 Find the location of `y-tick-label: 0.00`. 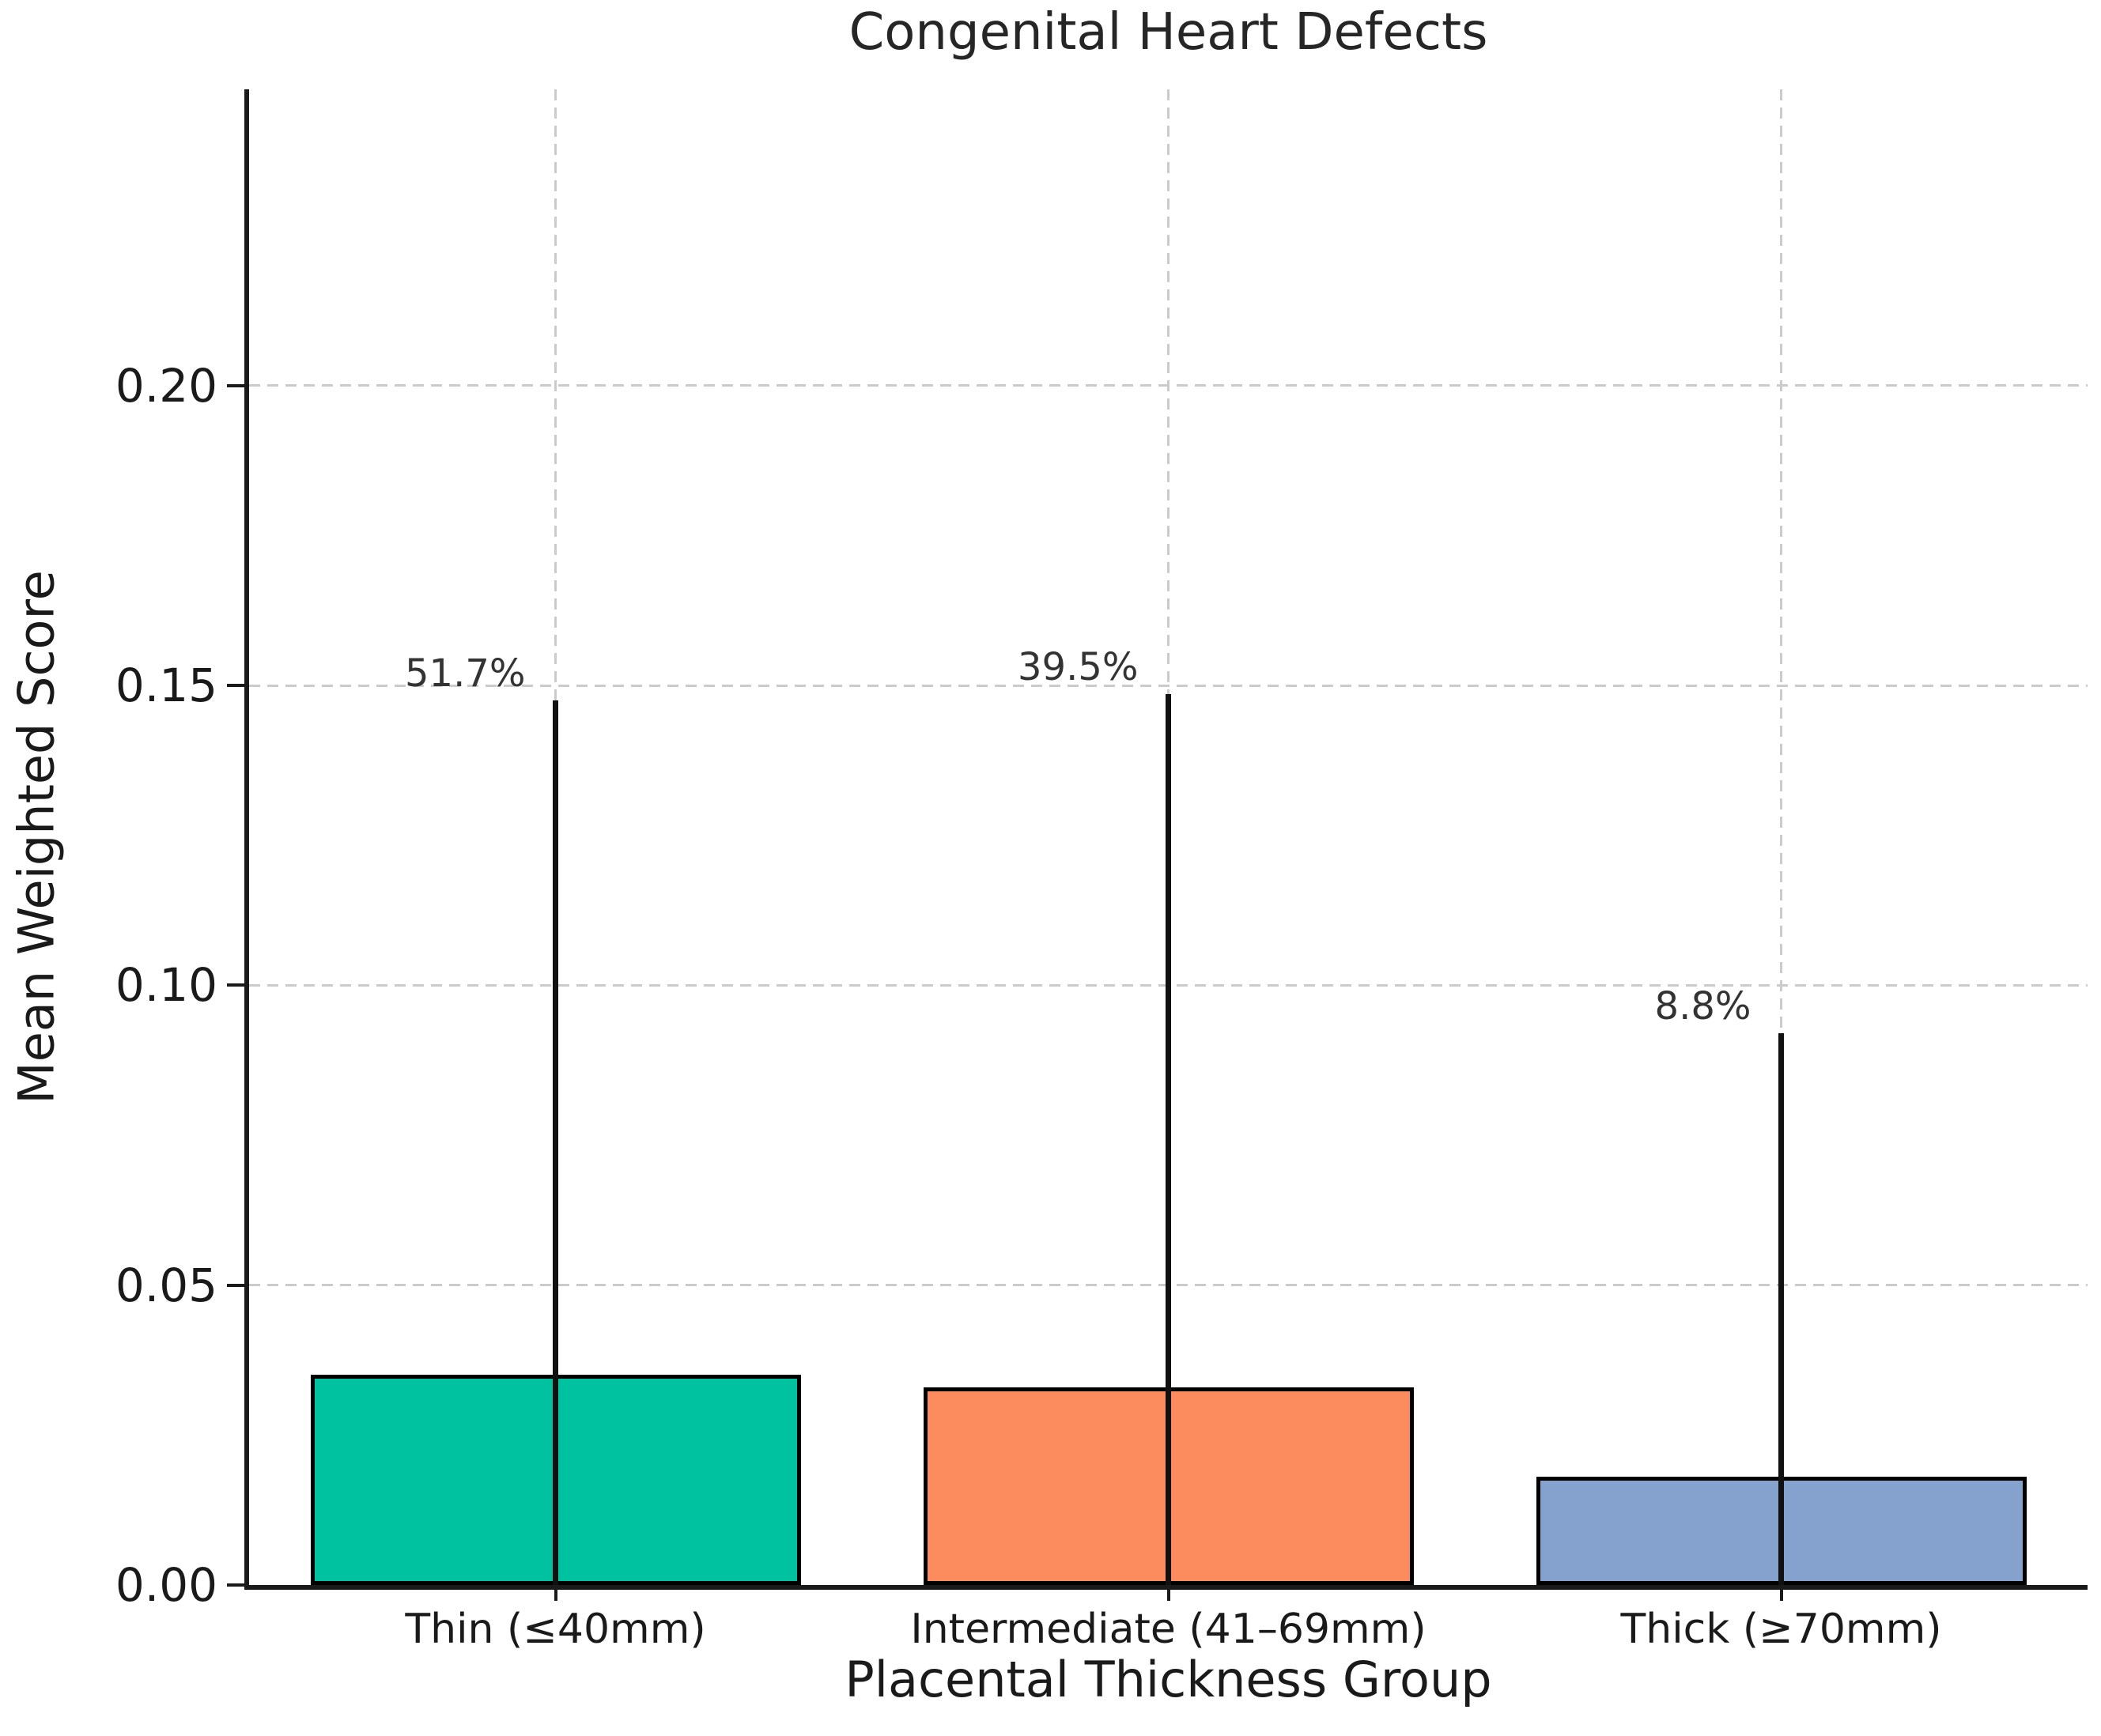

y-tick-label: 0.00 is located at coordinates (166, 1585).